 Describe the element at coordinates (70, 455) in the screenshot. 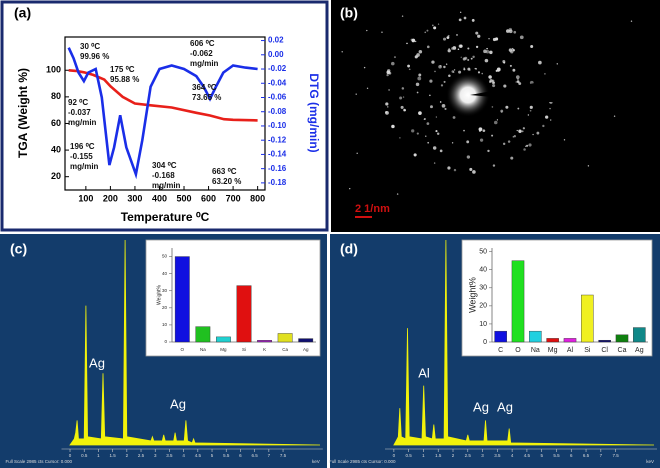

I see `x-tick-label: 0` at that location.